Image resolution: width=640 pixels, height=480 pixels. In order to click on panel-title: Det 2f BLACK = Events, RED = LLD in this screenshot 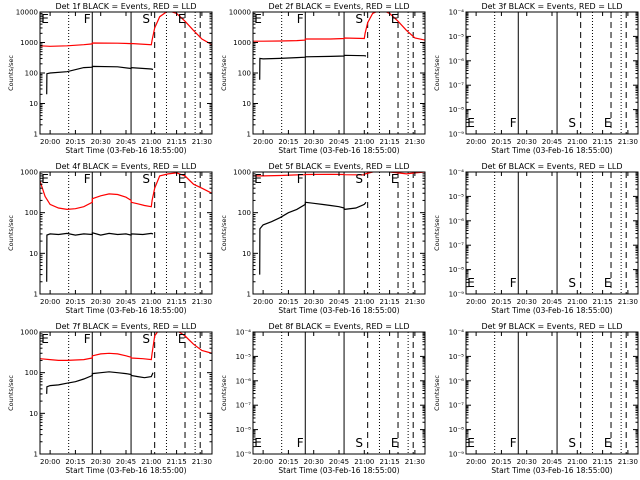, I will do `click(338, 6)`.